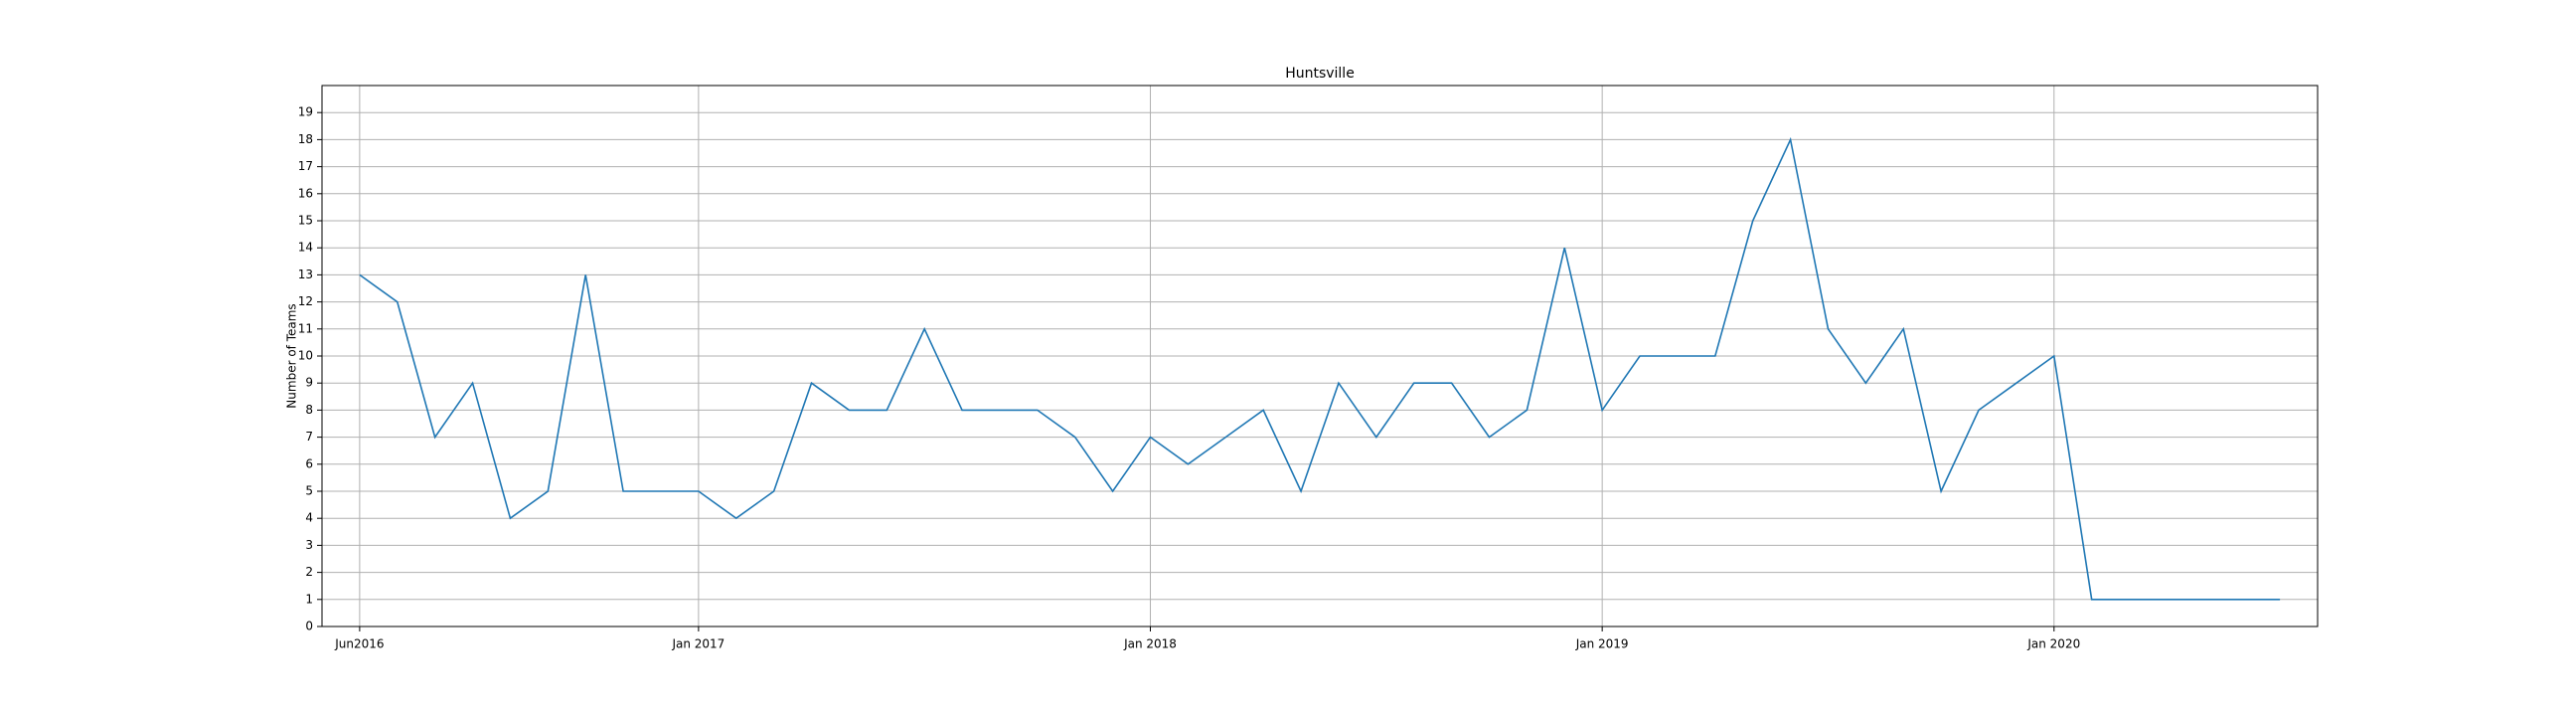 The image size is (2576, 716). What do you see at coordinates (305, 112) in the screenshot?
I see `y-tick-label: 19` at bounding box center [305, 112].